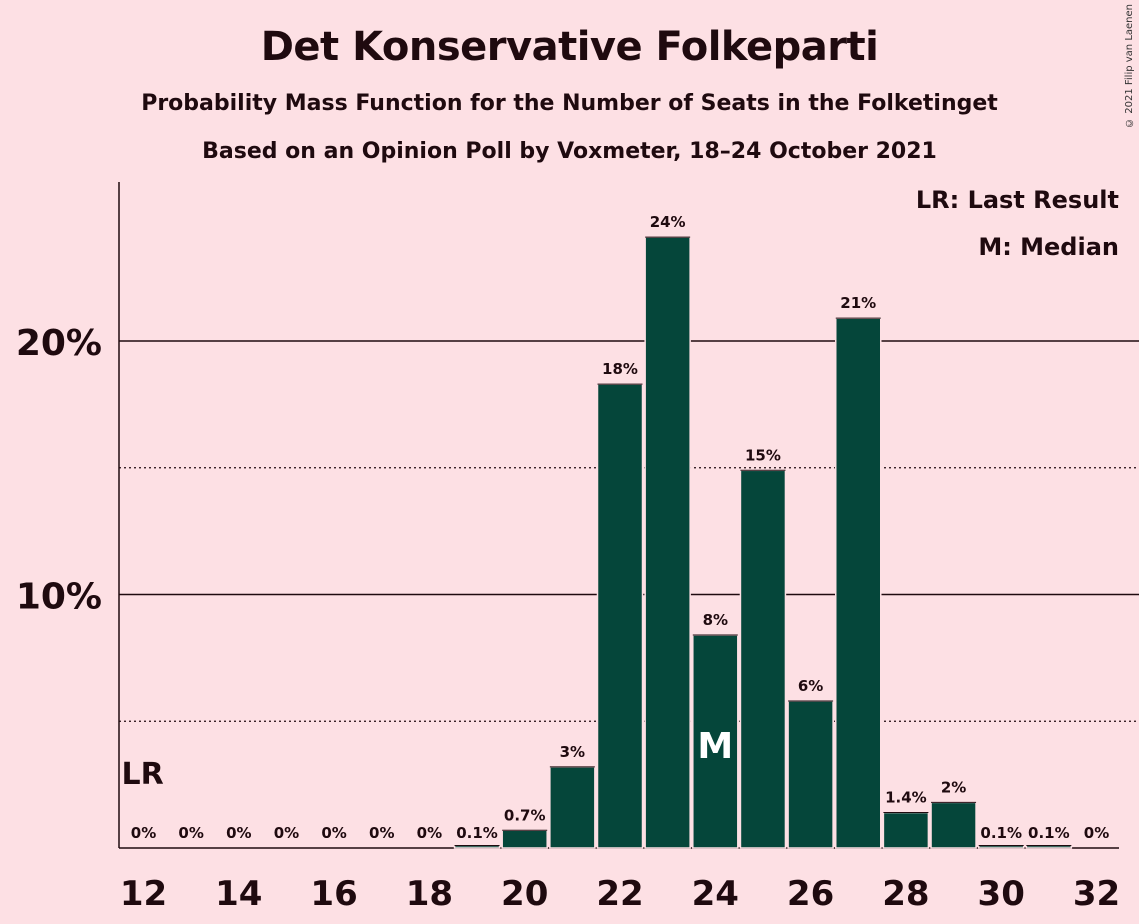 This screenshot has width=1139, height=924. Describe the element at coordinates (524, 894) in the screenshot. I see `x-tick-label: 20` at that location.